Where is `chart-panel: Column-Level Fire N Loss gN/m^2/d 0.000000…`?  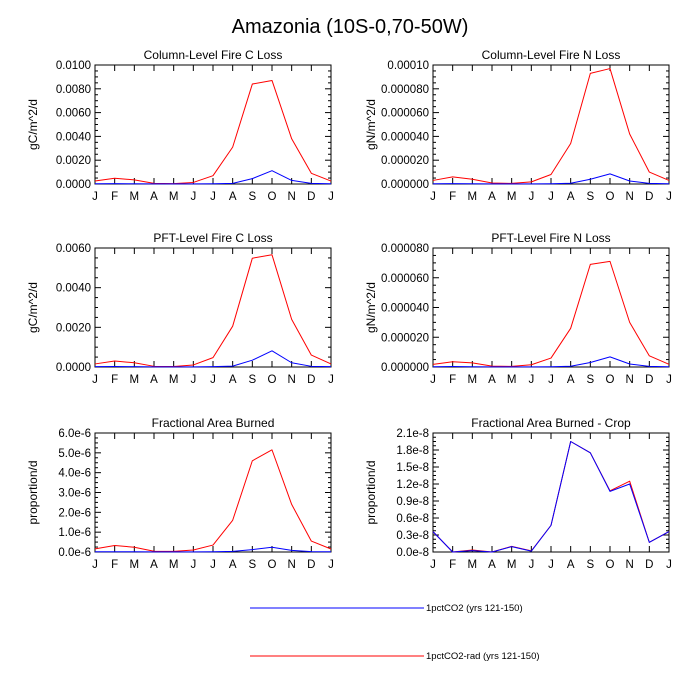 chart-panel: Column-Level Fire N Loss gN/m^2/d 0.000000… is located at coordinates (518, 125).